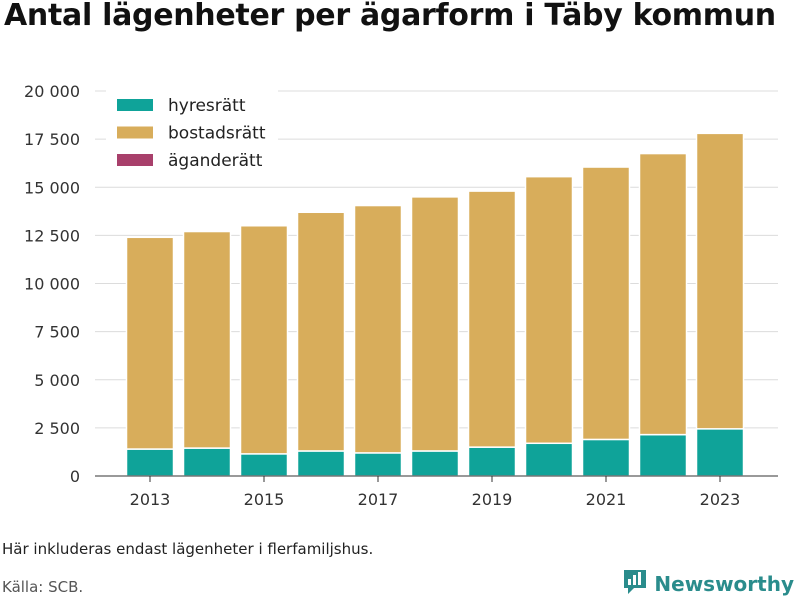 Image resolution: width=800 pixels, height=600 pixels. What do you see at coordinates (52, 91) in the screenshot?
I see `y-tick-label: 20 000` at bounding box center [52, 91].